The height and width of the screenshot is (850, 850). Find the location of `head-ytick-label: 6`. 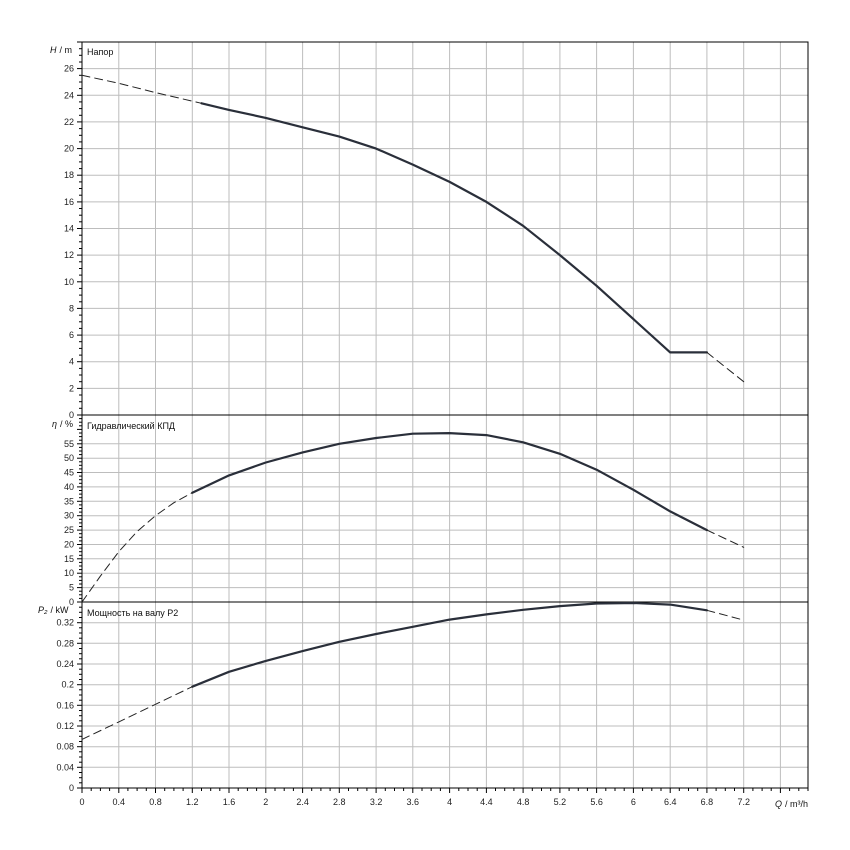

head-ytick-label: 6 is located at coordinates (71, 335).